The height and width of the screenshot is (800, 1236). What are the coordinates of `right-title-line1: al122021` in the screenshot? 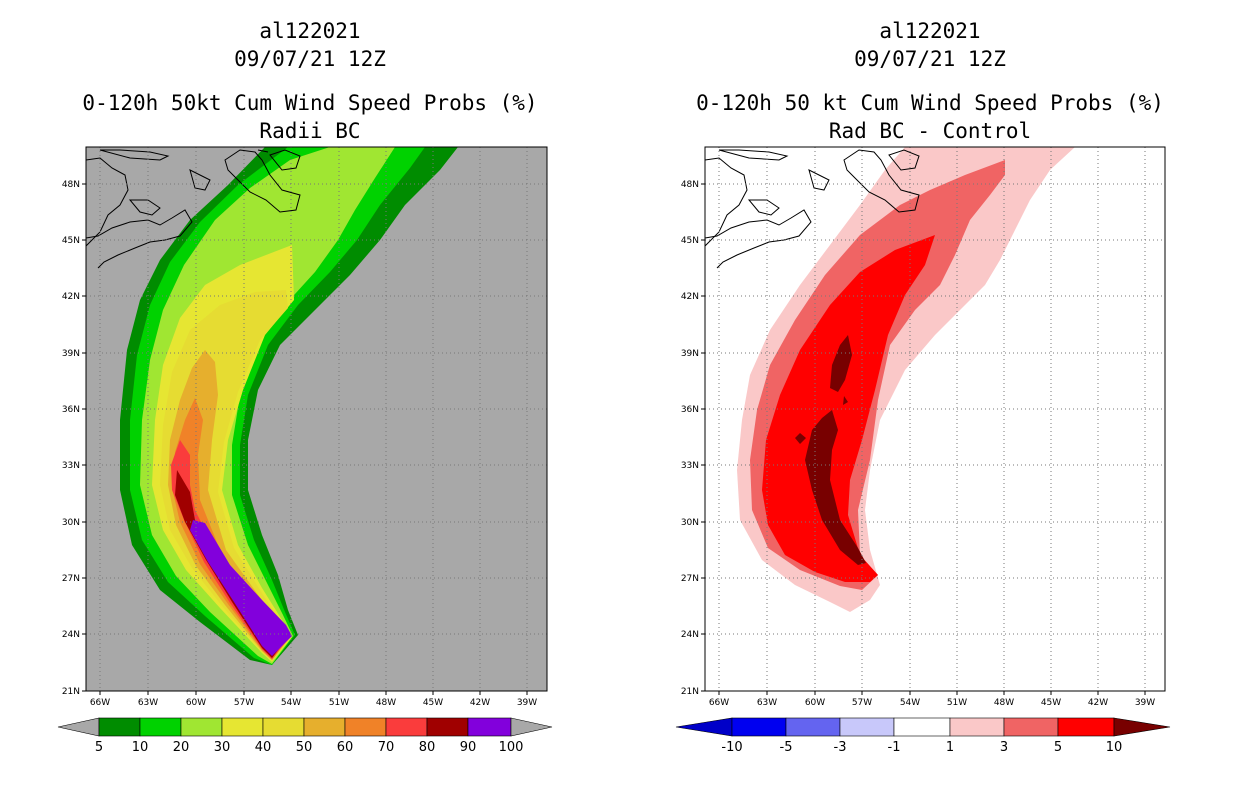 It's located at (930, 31).